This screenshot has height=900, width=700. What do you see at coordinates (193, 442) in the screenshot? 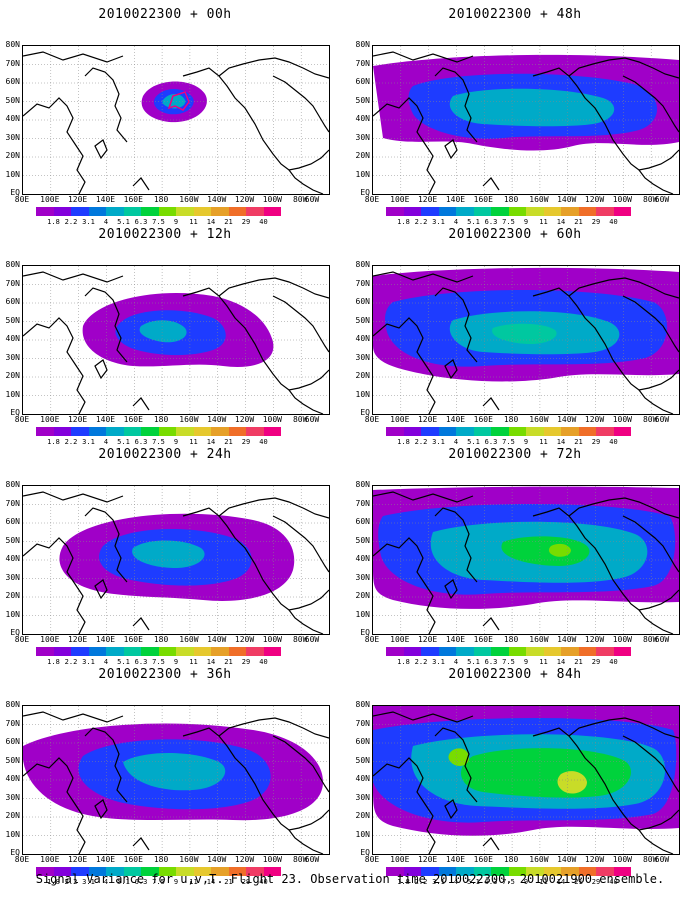
I see `colorbar-label: 11` at bounding box center [193, 442].